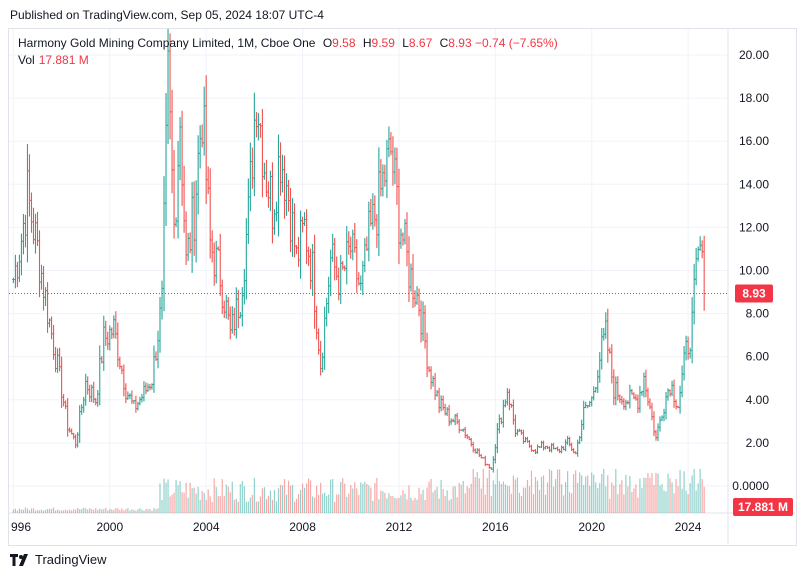  What do you see at coordinates (383, 43) in the screenshot?
I see `high-value: 9.59` at bounding box center [383, 43].